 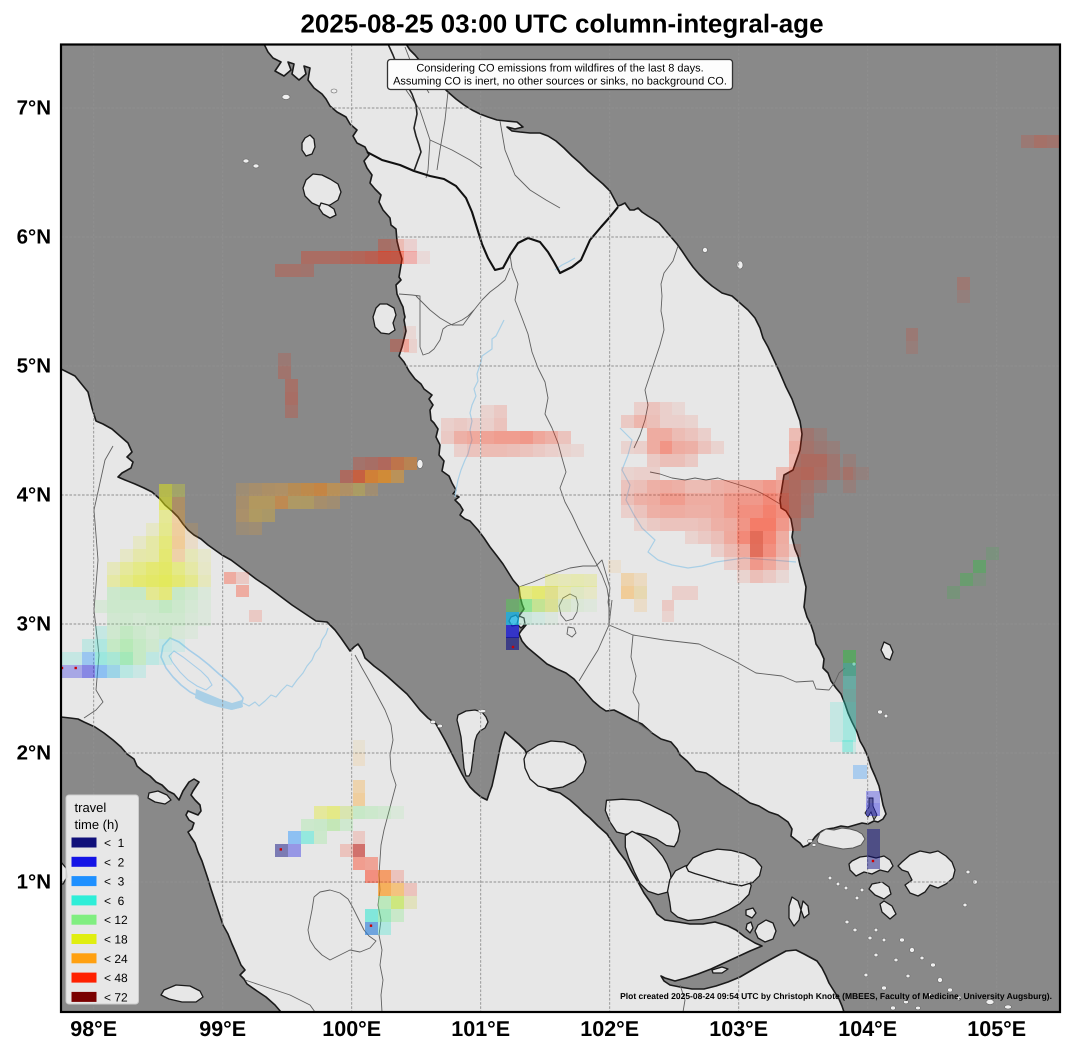 I want to click on svg-text: < 1, so click(x=114, y=843).